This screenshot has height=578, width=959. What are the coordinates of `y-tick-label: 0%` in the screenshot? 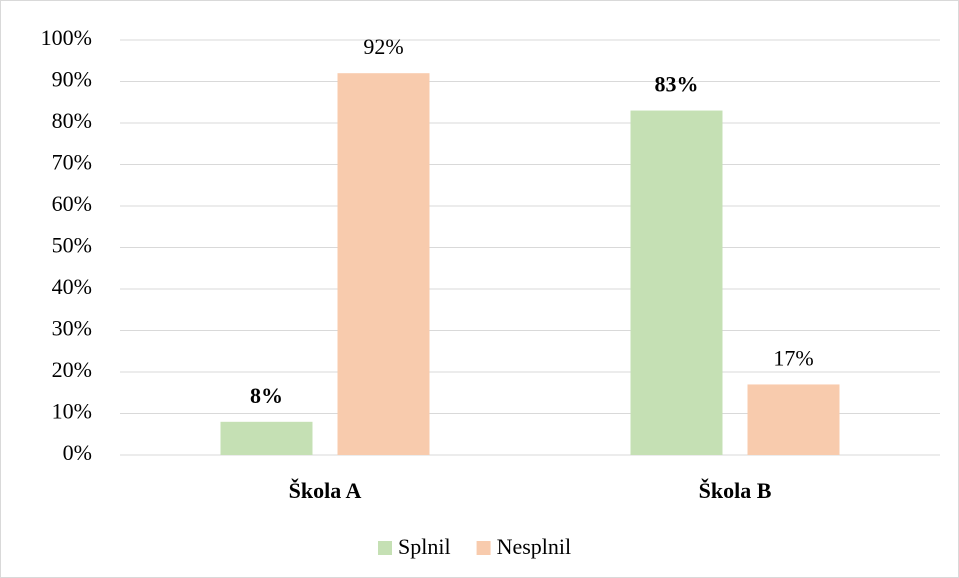 It's located at (77, 452).